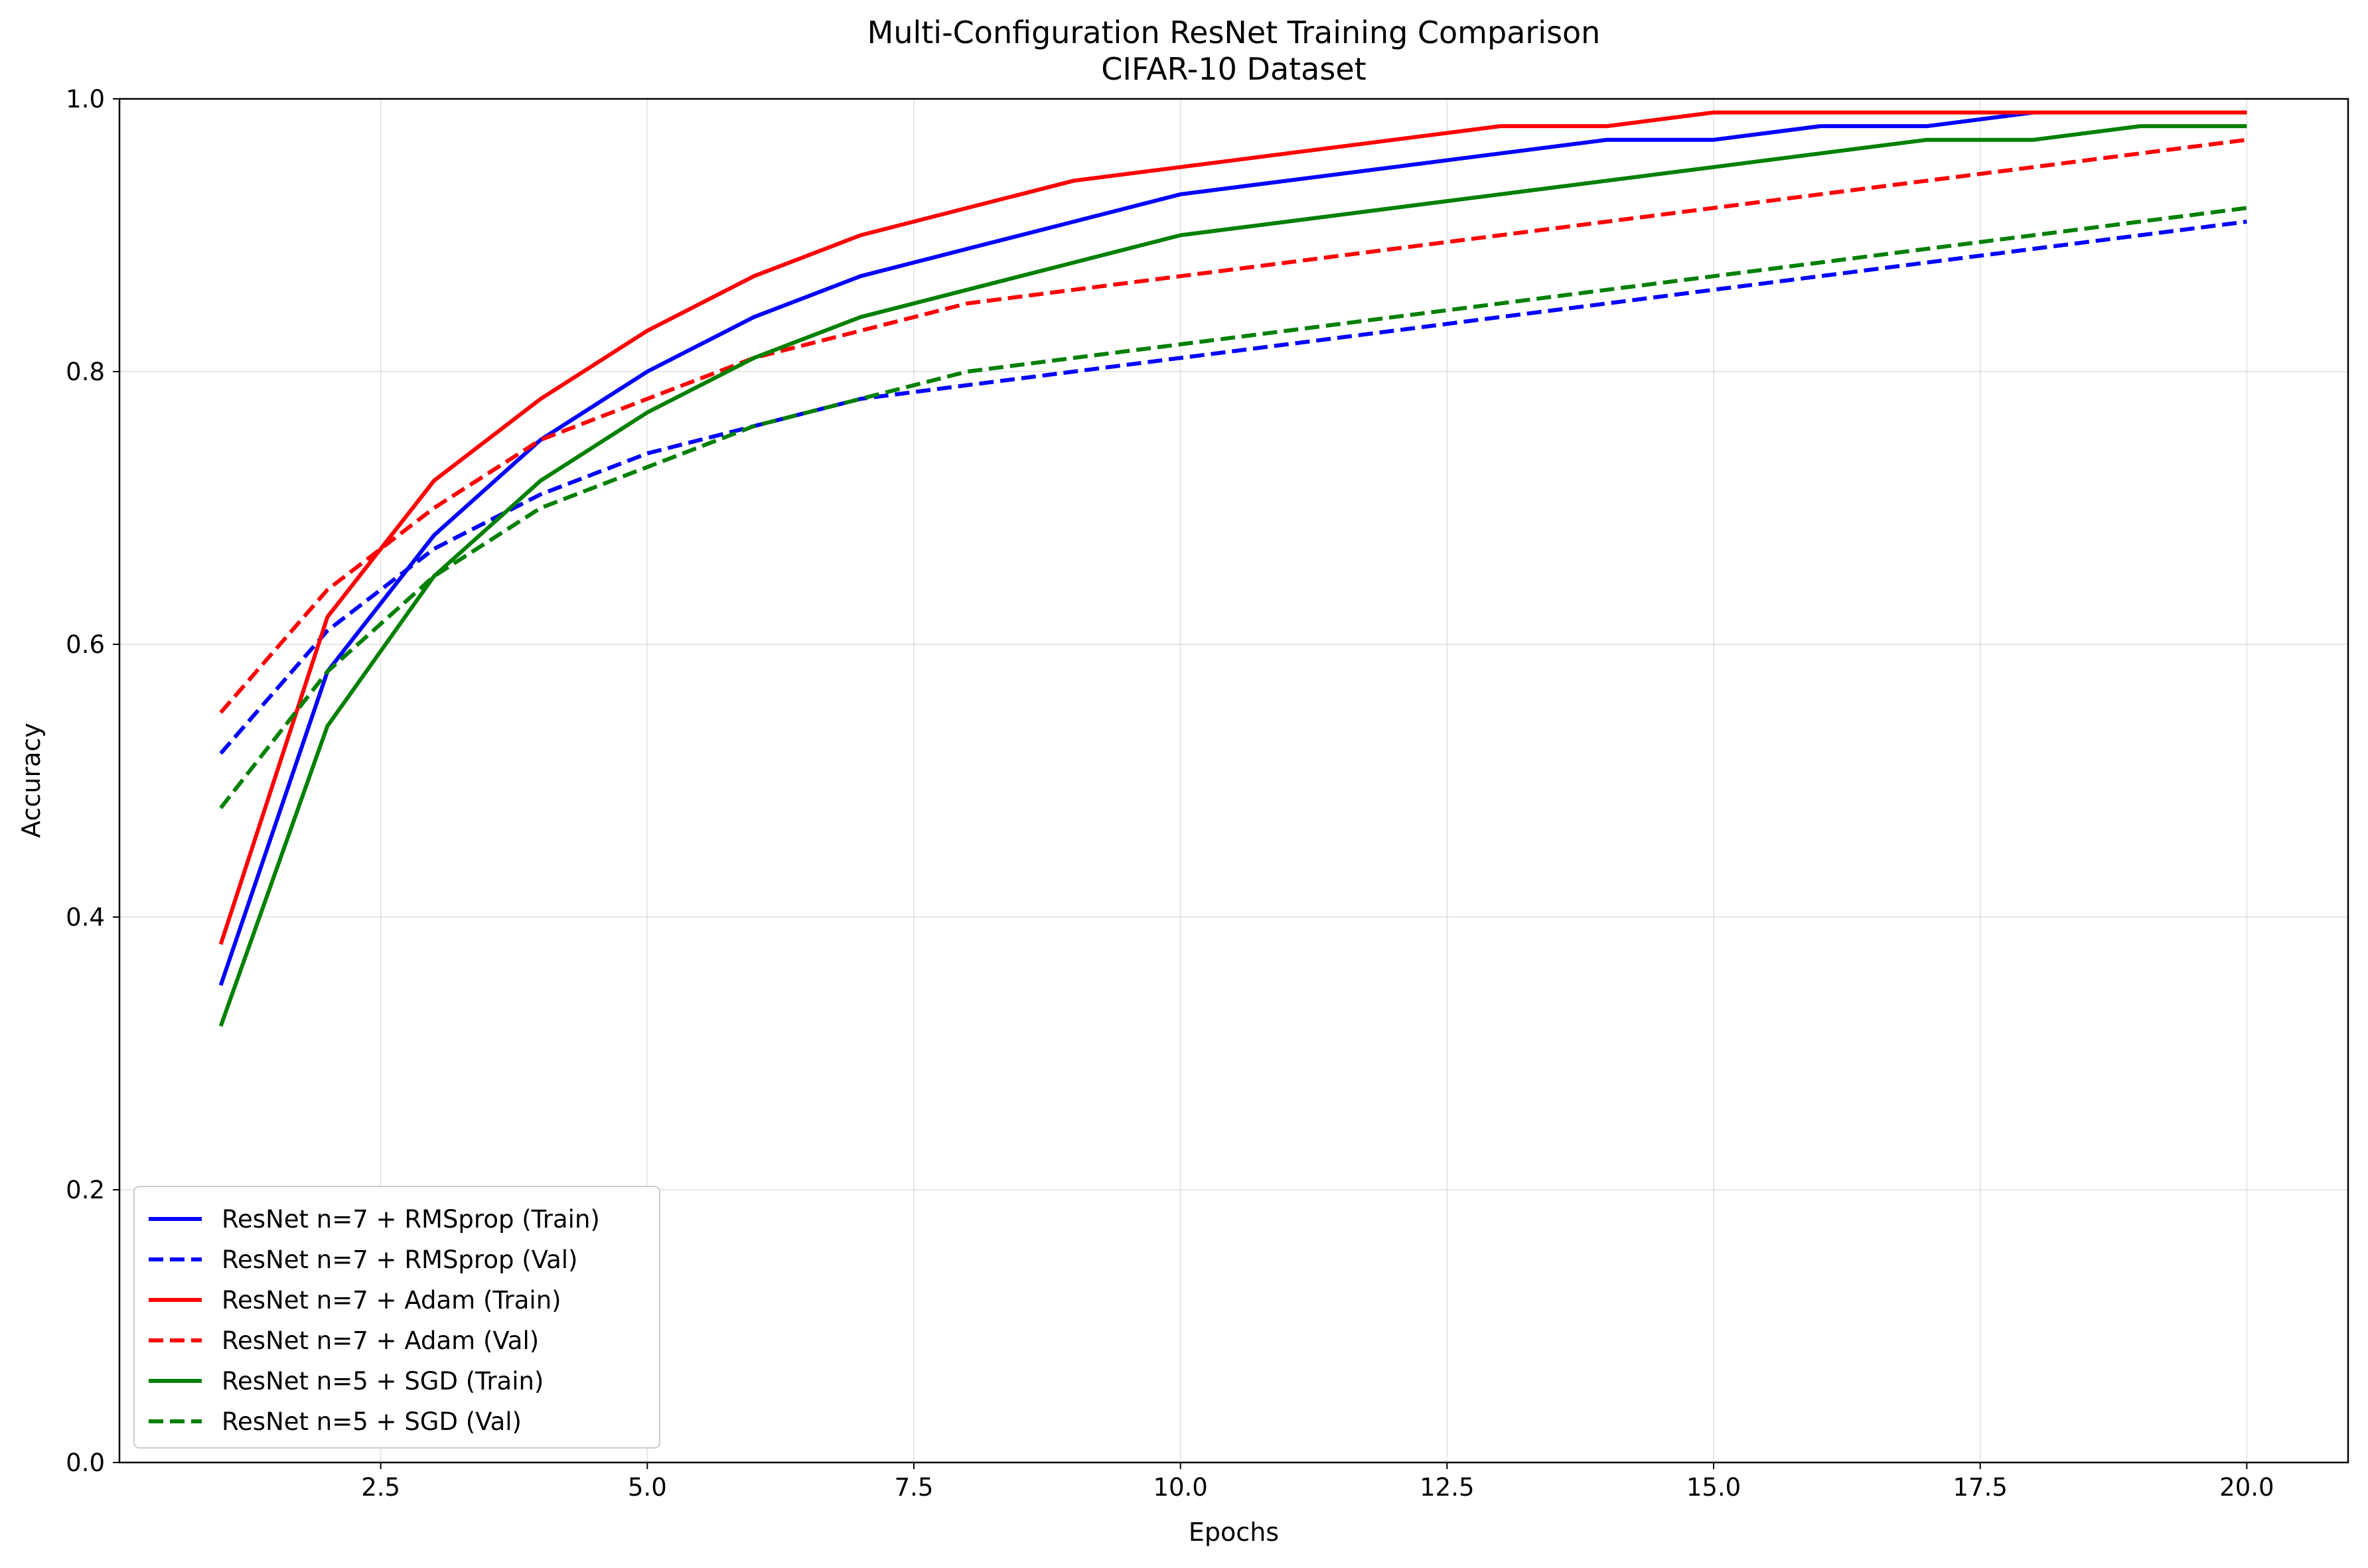 The height and width of the screenshot is (1568, 2368). I want to click on x-tick-label: 2.5, so click(380, 1487).